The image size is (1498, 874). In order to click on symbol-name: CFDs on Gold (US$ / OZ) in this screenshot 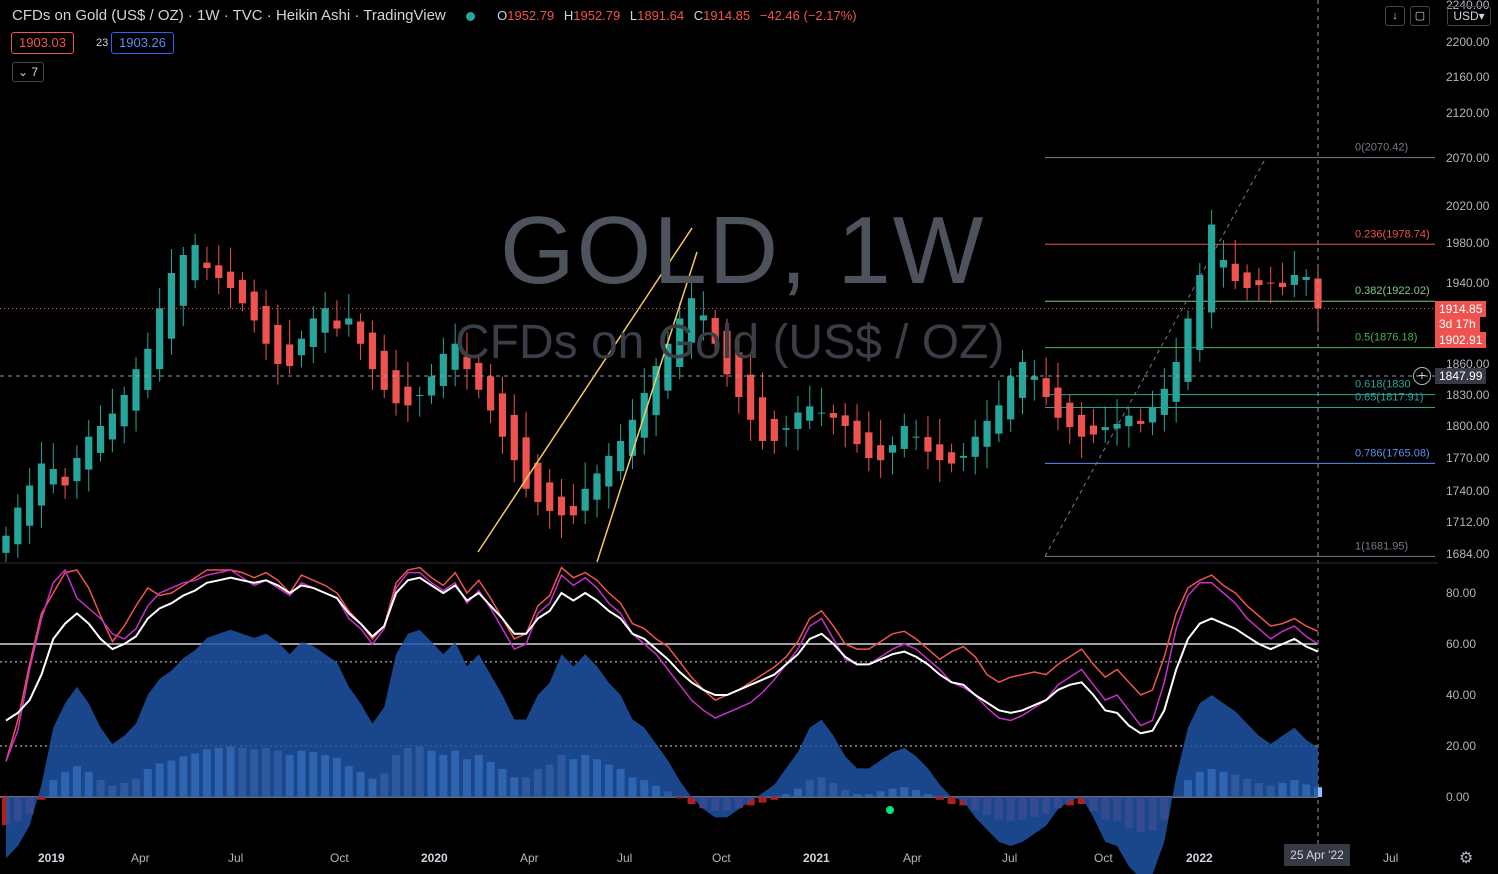, I will do `click(98, 15)`.